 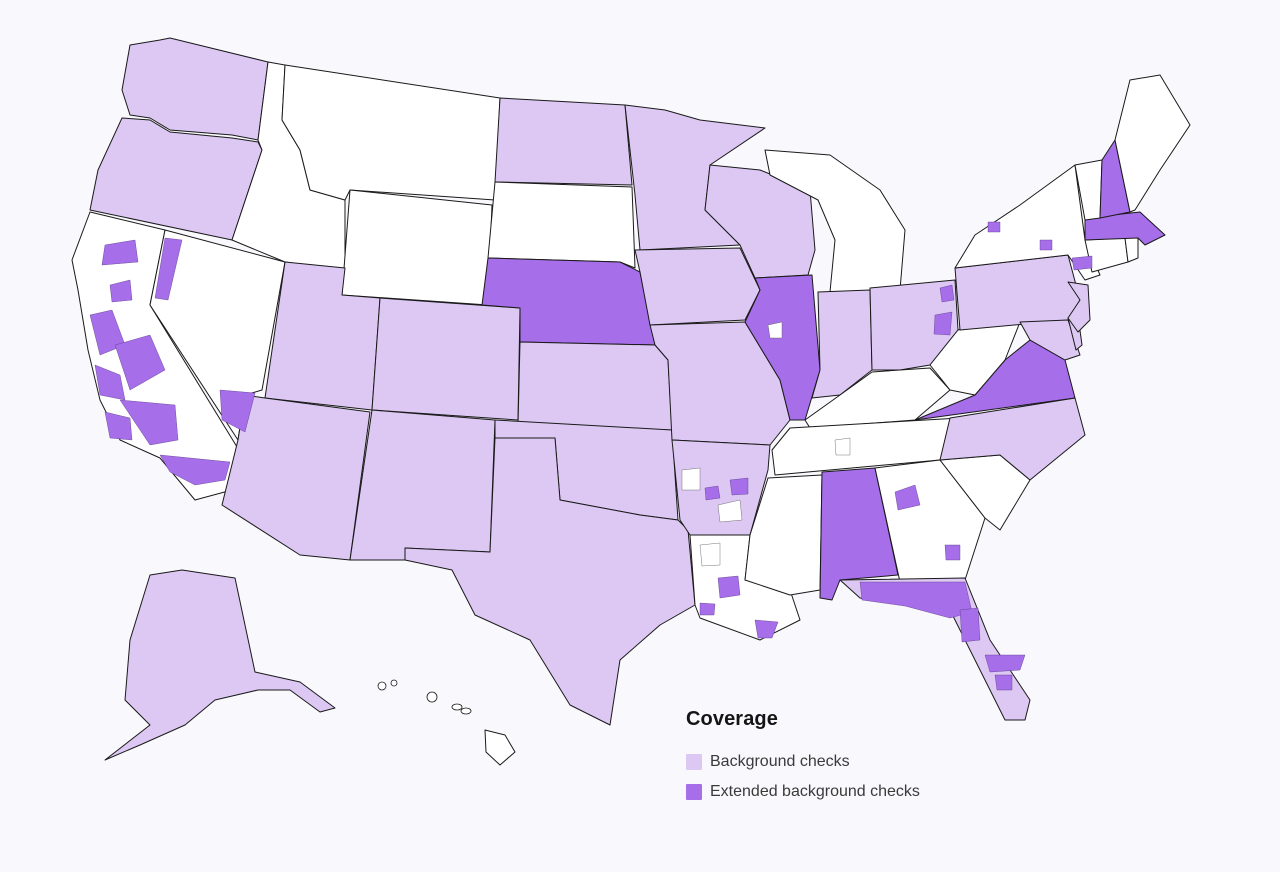 I want to click on state-montana, so click(x=391, y=132).